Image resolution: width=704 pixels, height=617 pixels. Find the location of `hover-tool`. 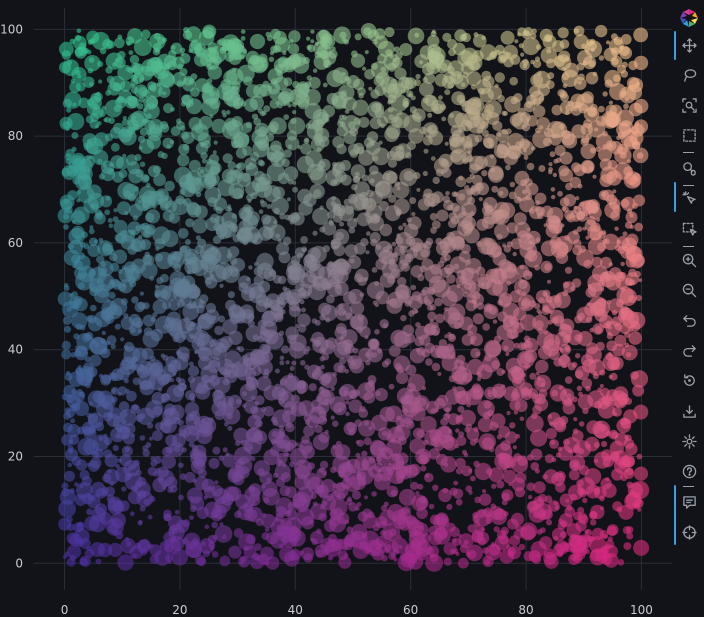

hover-tool is located at coordinates (689, 502).